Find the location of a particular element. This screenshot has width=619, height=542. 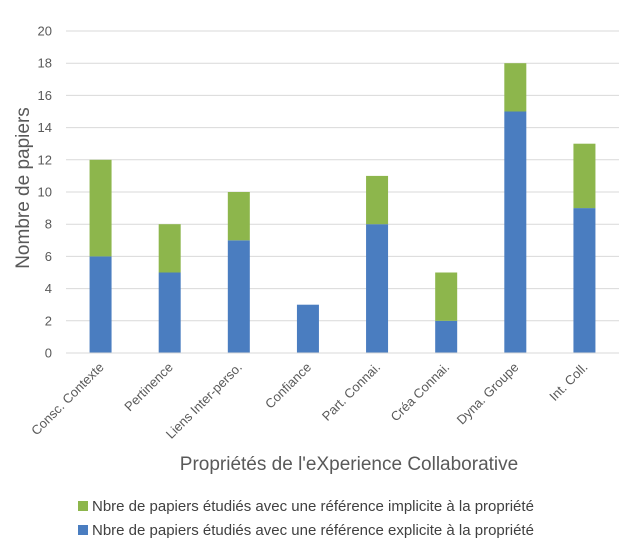

y-tick-label: 12 is located at coordinates (45, 159).